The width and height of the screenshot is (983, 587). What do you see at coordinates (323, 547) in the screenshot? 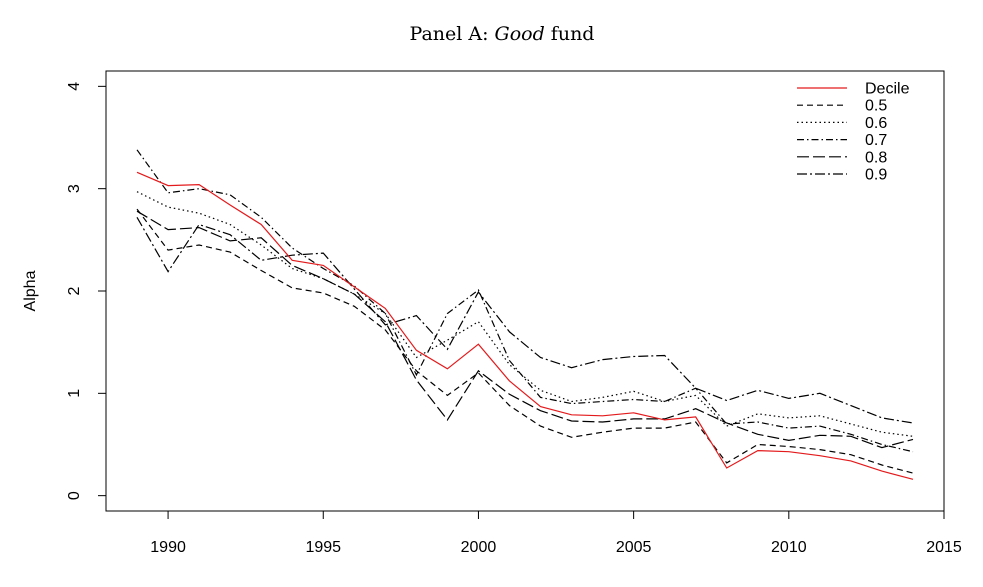
I see `x-tick-label: 1995` at bounding box center [323, 547].